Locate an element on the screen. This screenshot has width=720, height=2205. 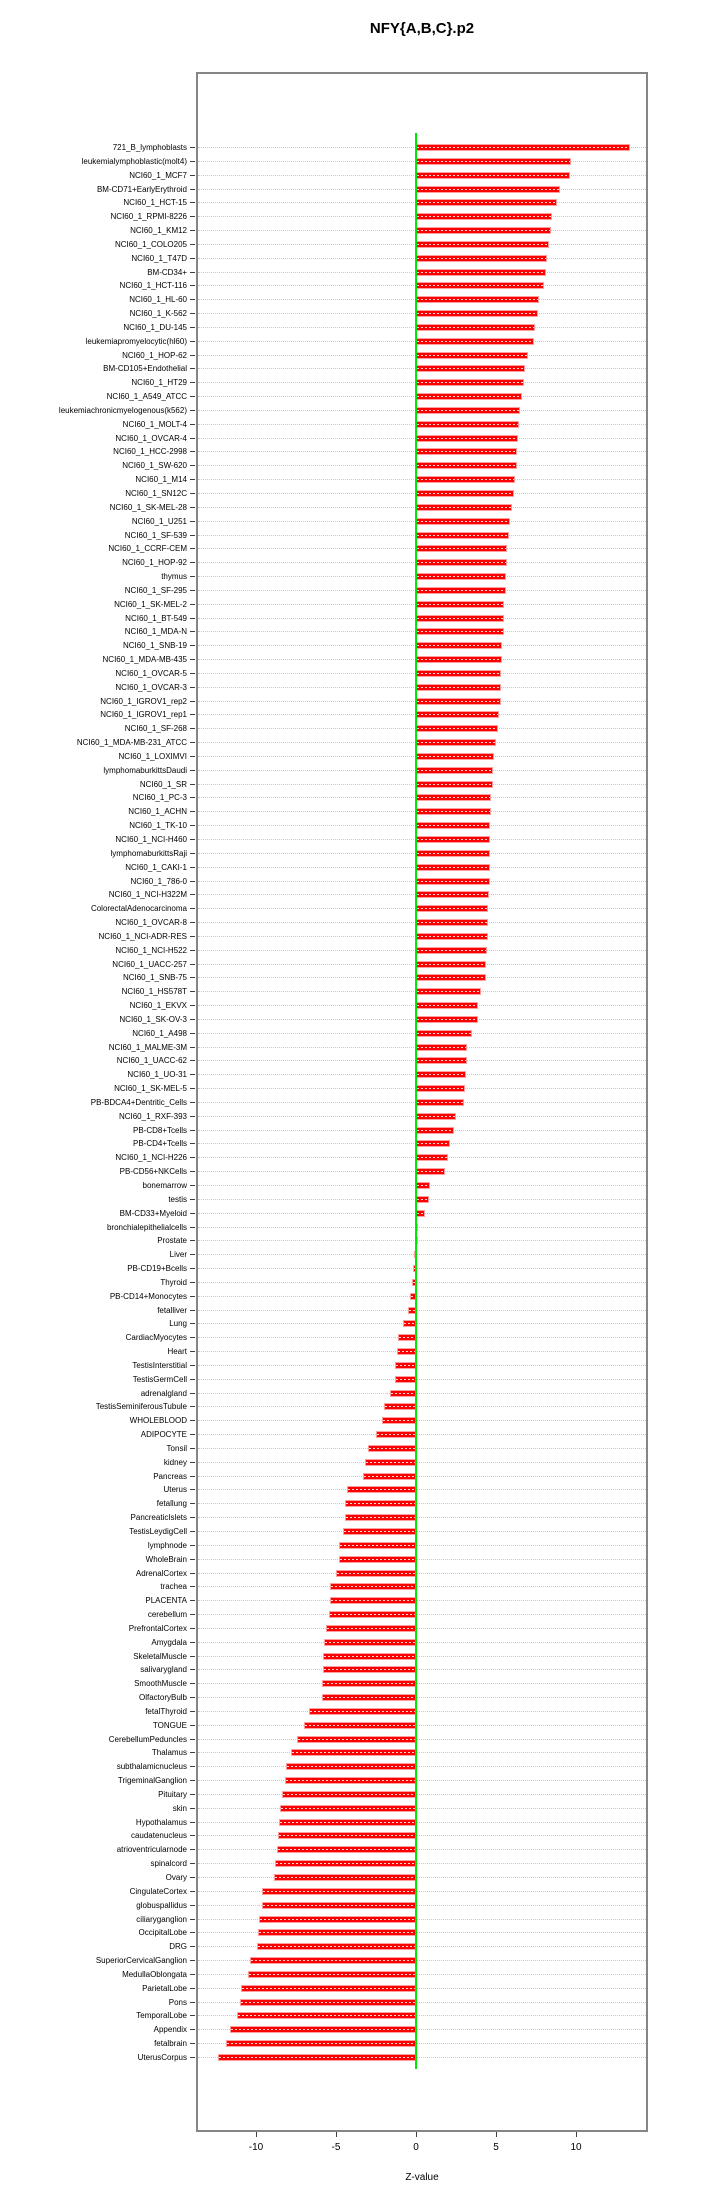
category-label: Tonsil is located at coordinates (176, 1448).